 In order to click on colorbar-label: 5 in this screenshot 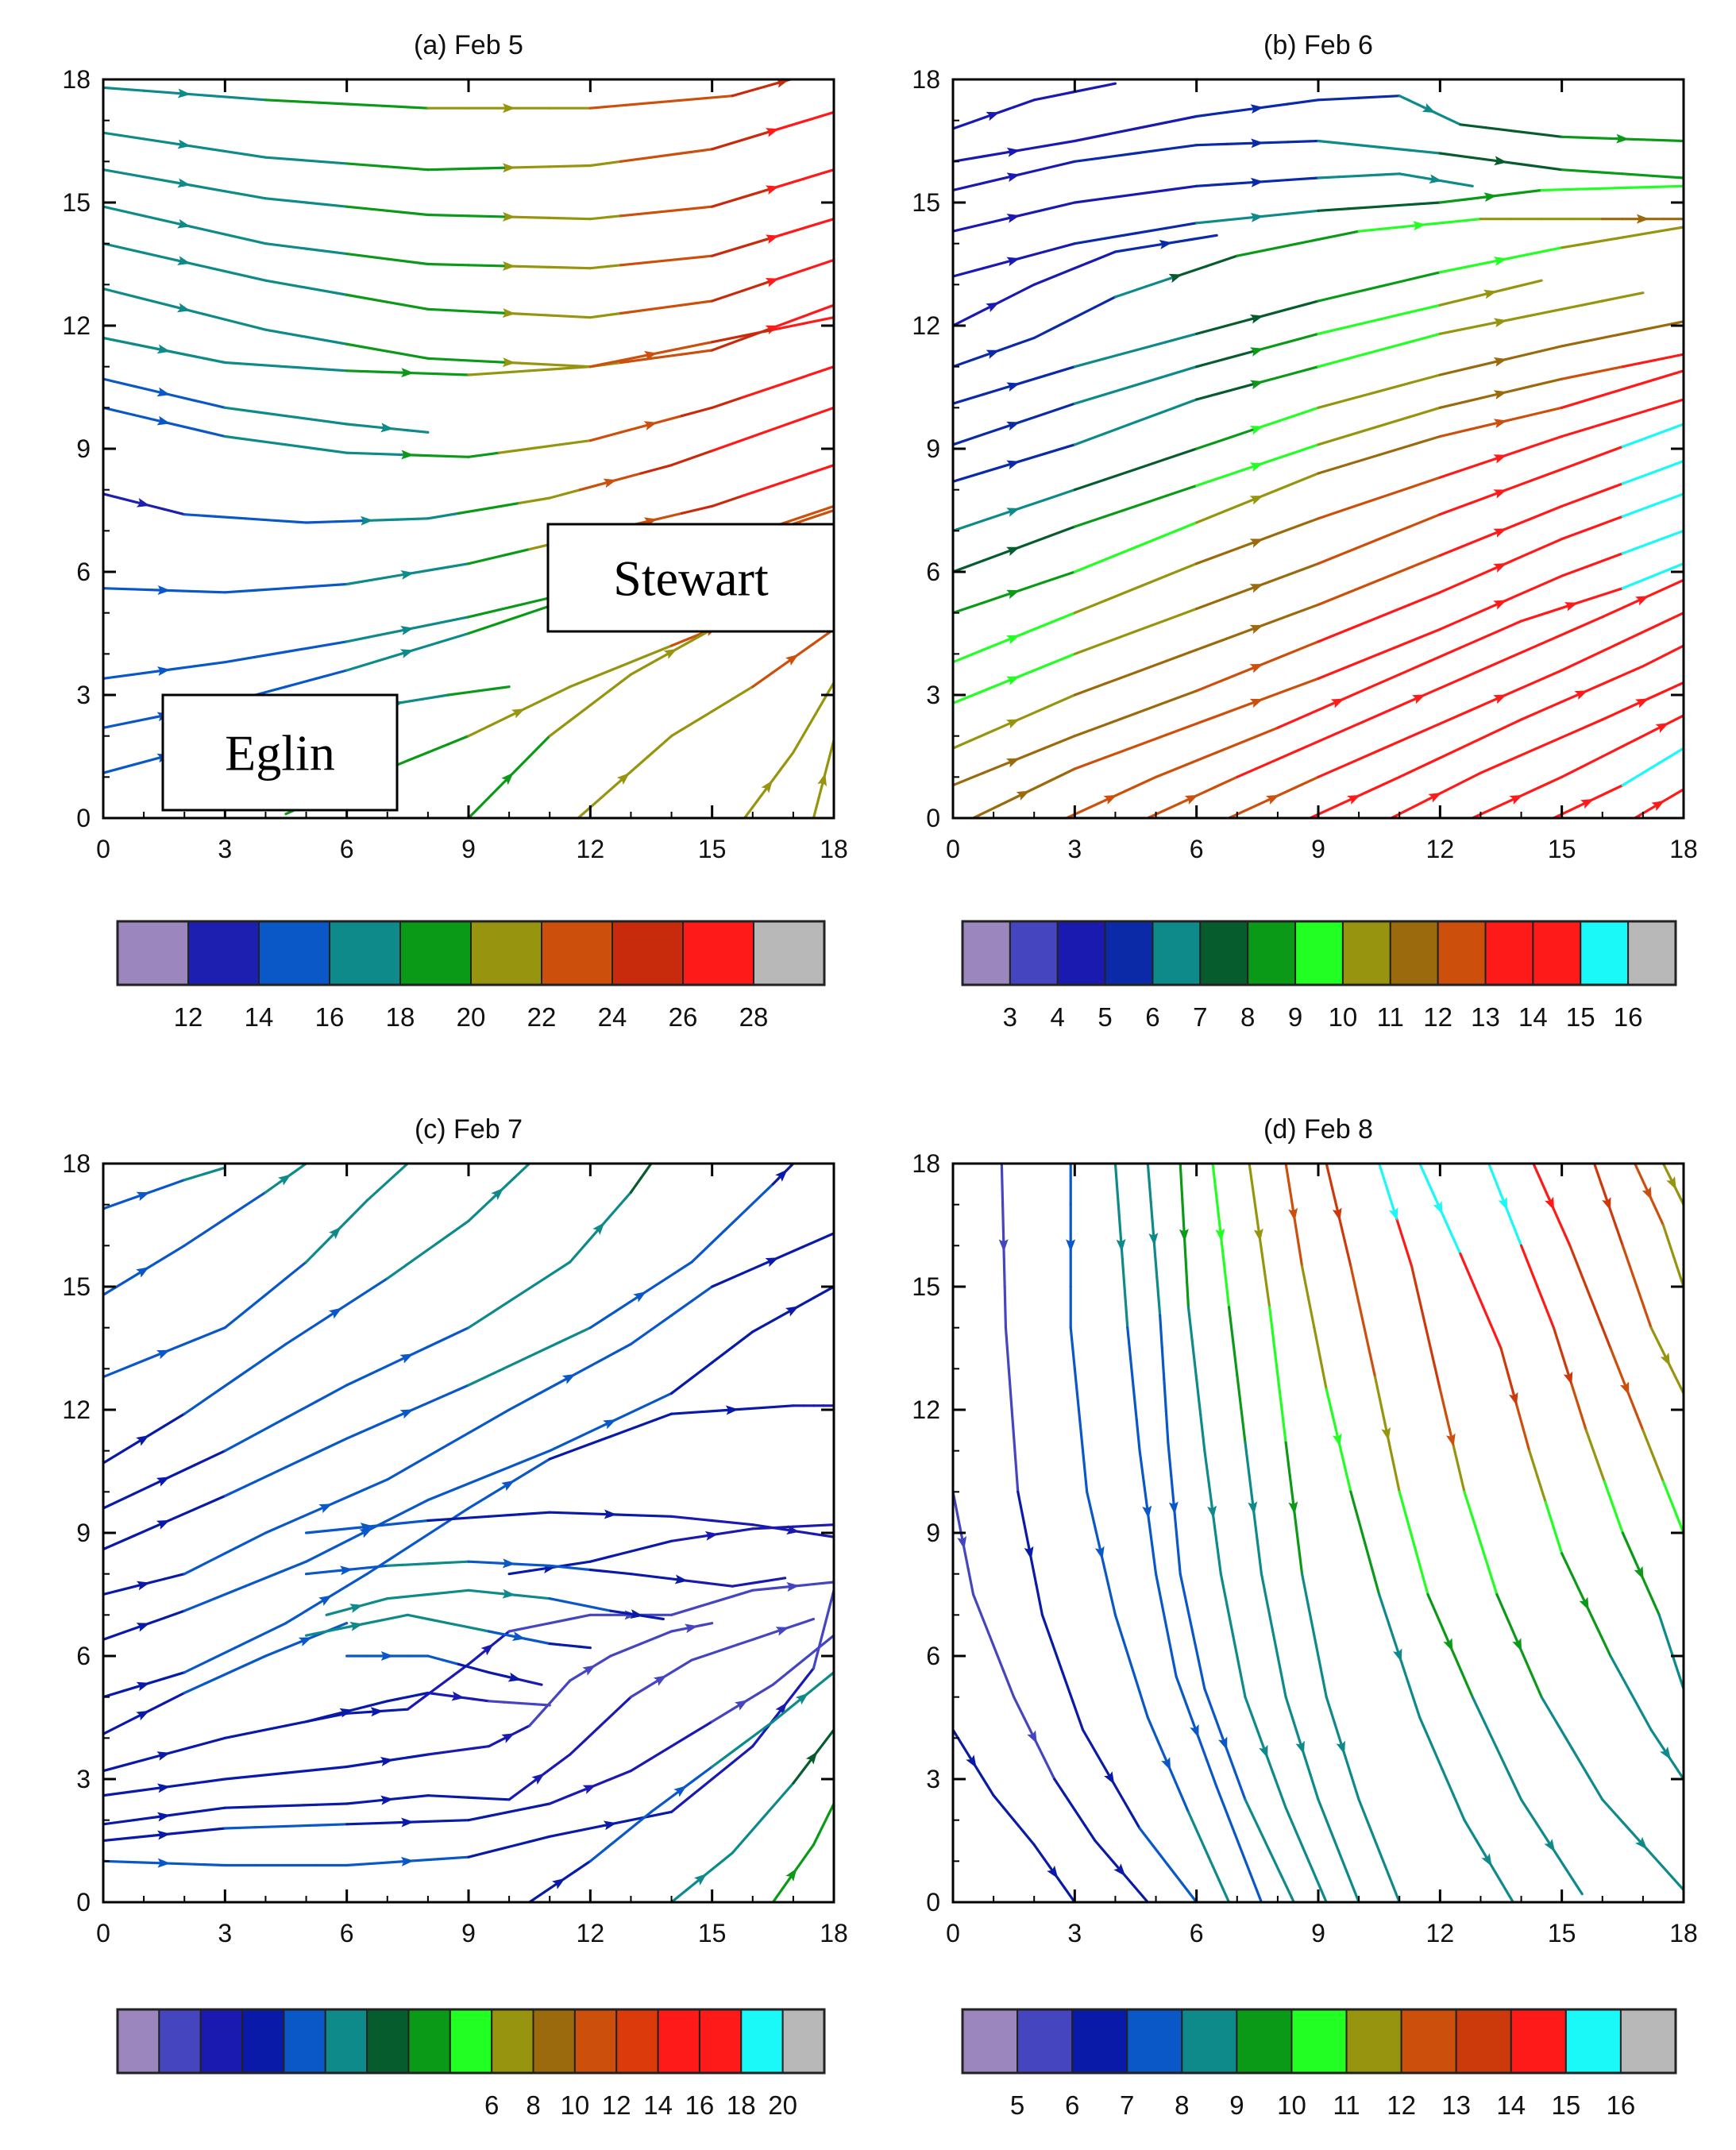, I will do `click(1017, 2105)`.